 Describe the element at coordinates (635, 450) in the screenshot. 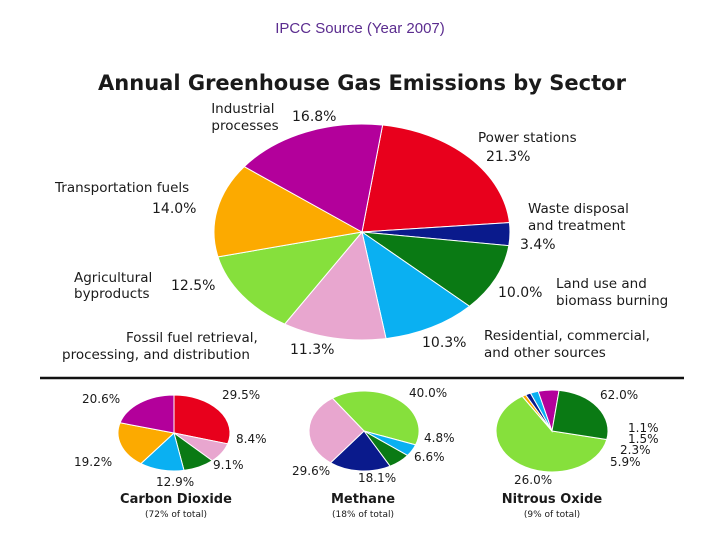

I see `n2o-pct-2-3: 2.3%` at that location.